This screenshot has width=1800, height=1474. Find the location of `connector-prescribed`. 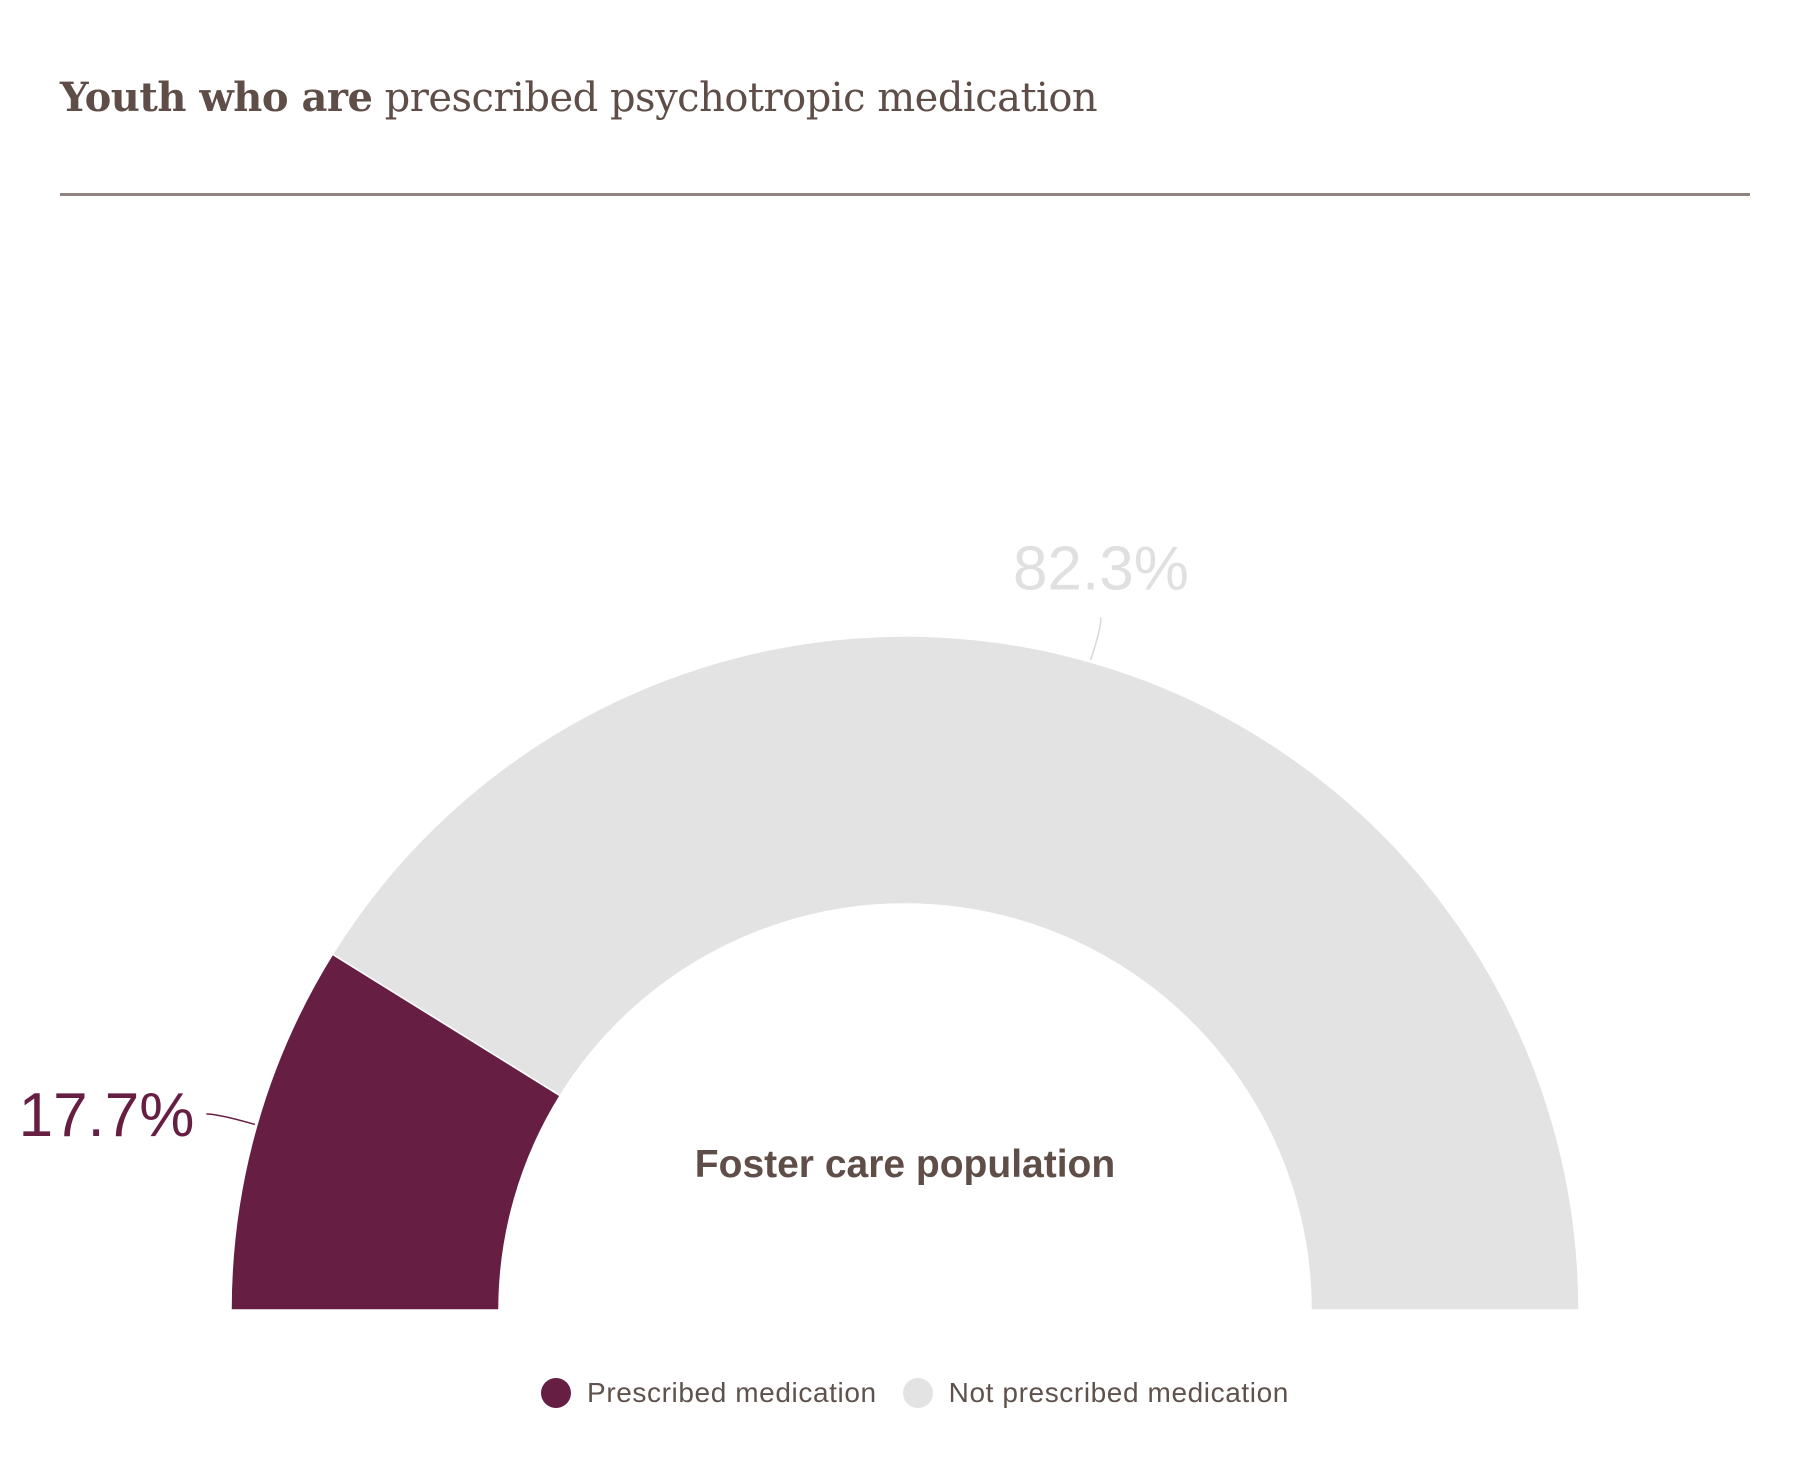

connector-prescribed is located at coordinates (231, 1119).